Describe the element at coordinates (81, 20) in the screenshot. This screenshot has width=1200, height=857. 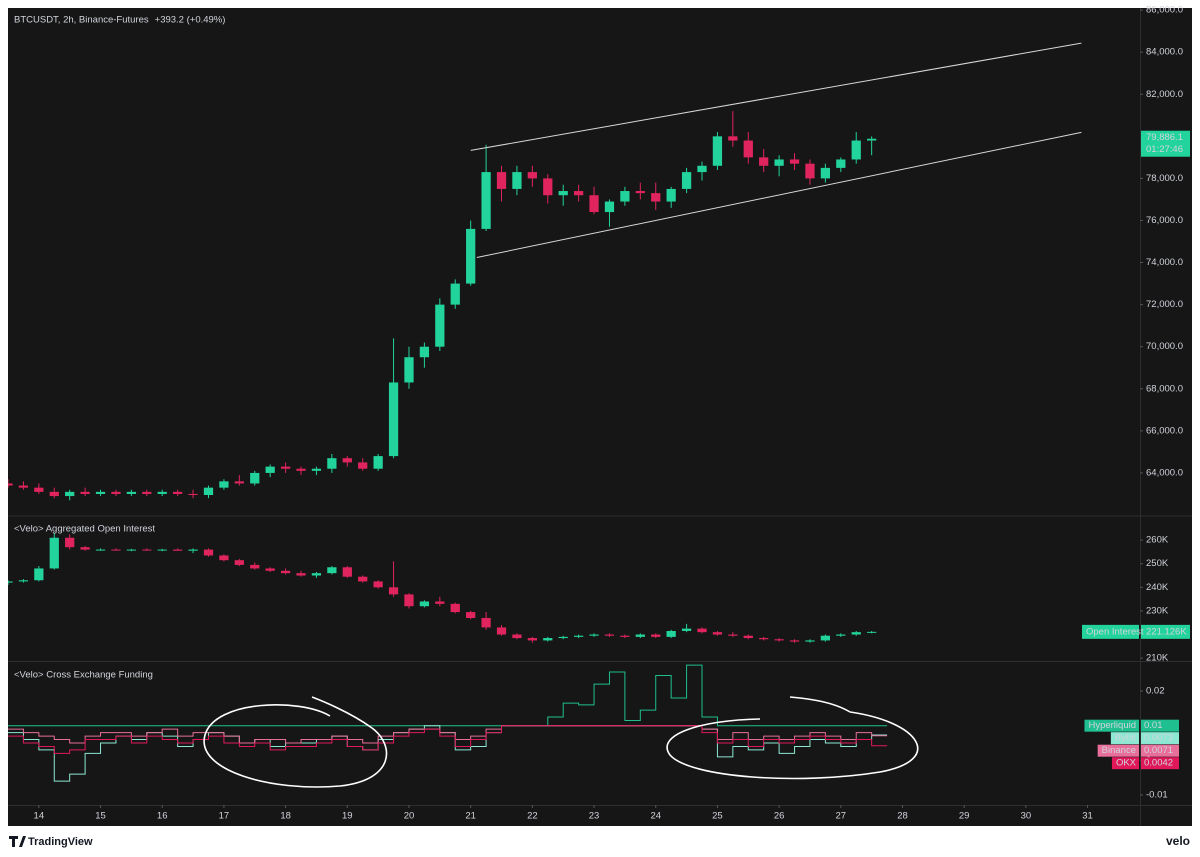
I see `pane-title: BTCUSDT, 2h, Binance-Futures` at that location.